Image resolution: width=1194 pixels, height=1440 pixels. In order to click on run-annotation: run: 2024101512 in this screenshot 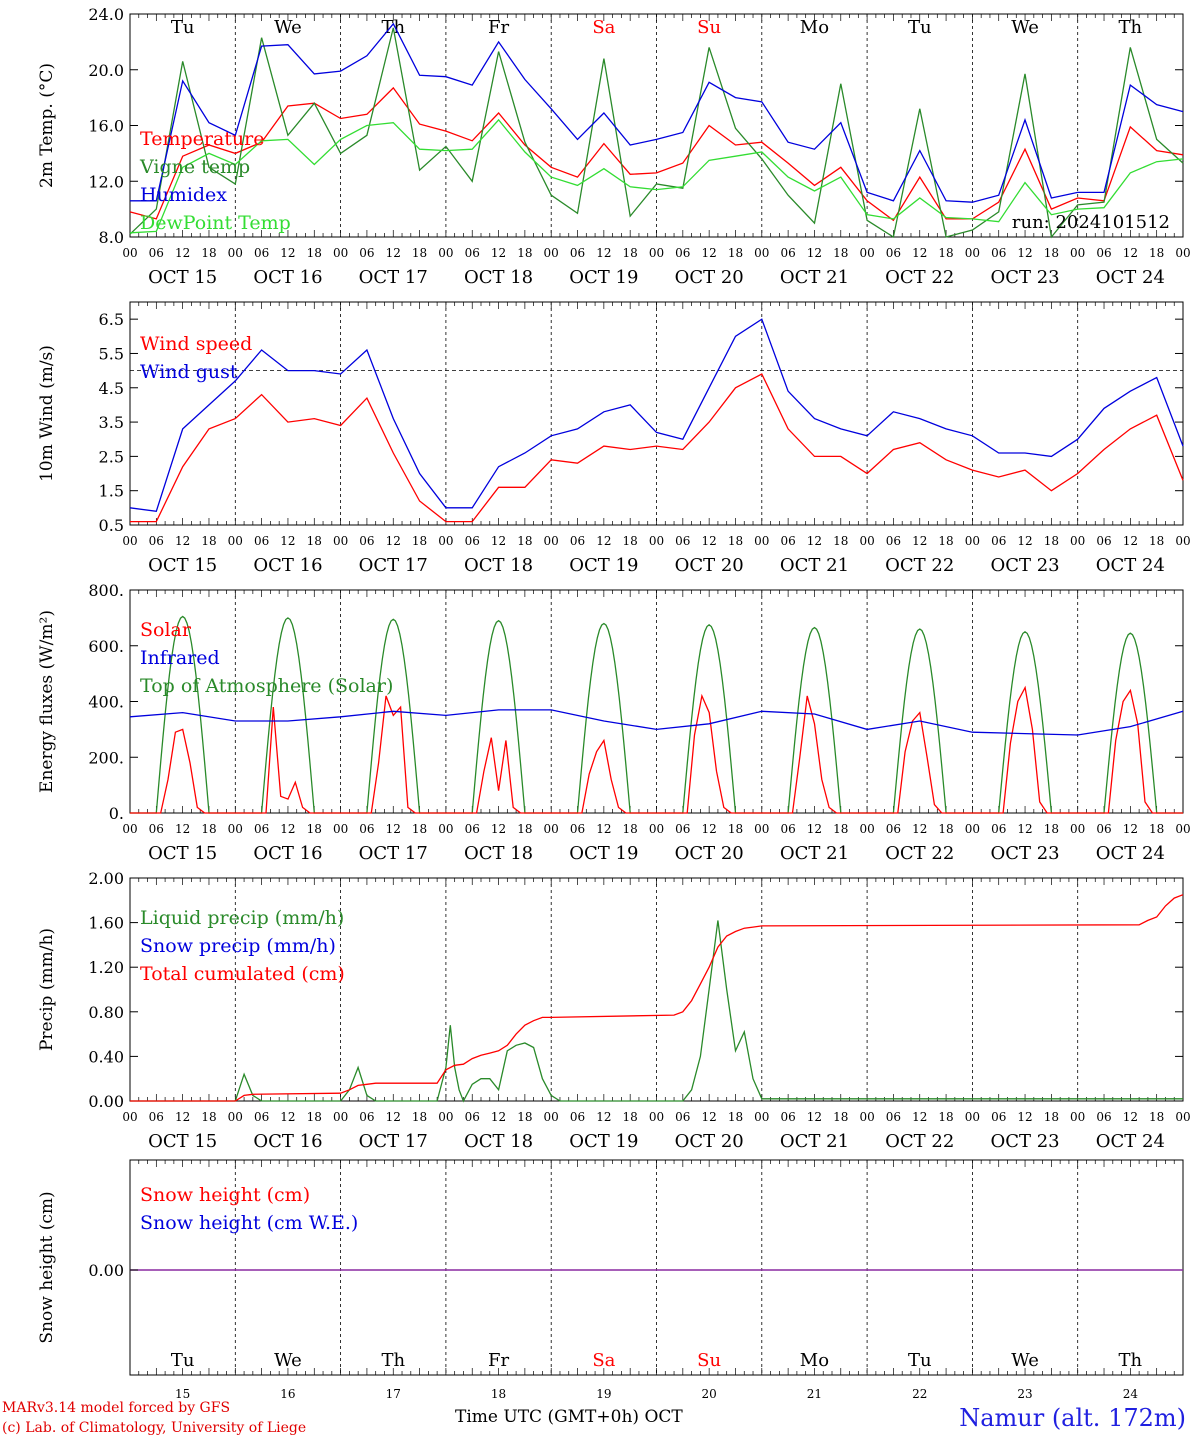, I will do `click(1091, 222)`.